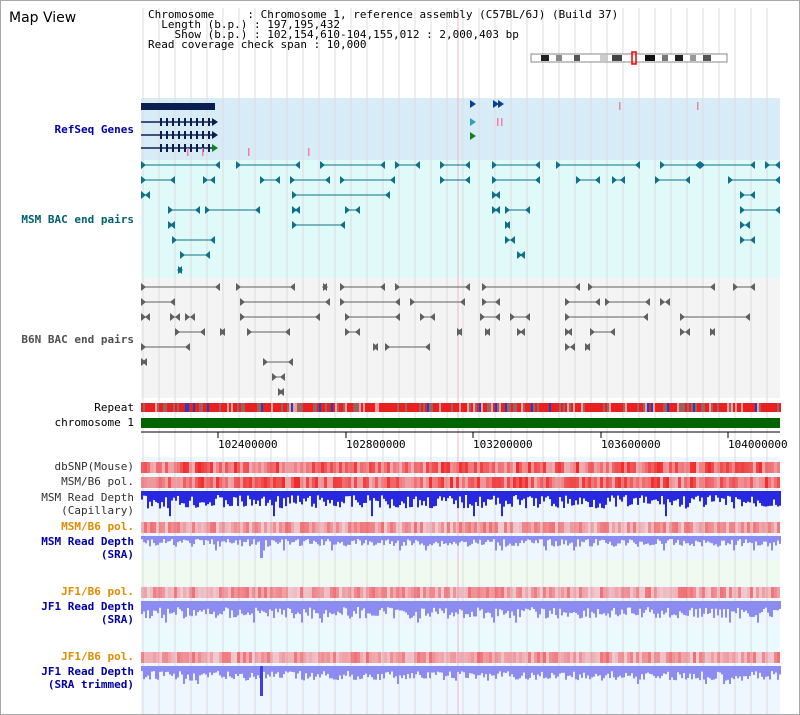 This screenshot has height=715, width=800. I want to click on track-label-jf1-read-depth-trimmed: JF1 Read Depth, so click(87, 671).